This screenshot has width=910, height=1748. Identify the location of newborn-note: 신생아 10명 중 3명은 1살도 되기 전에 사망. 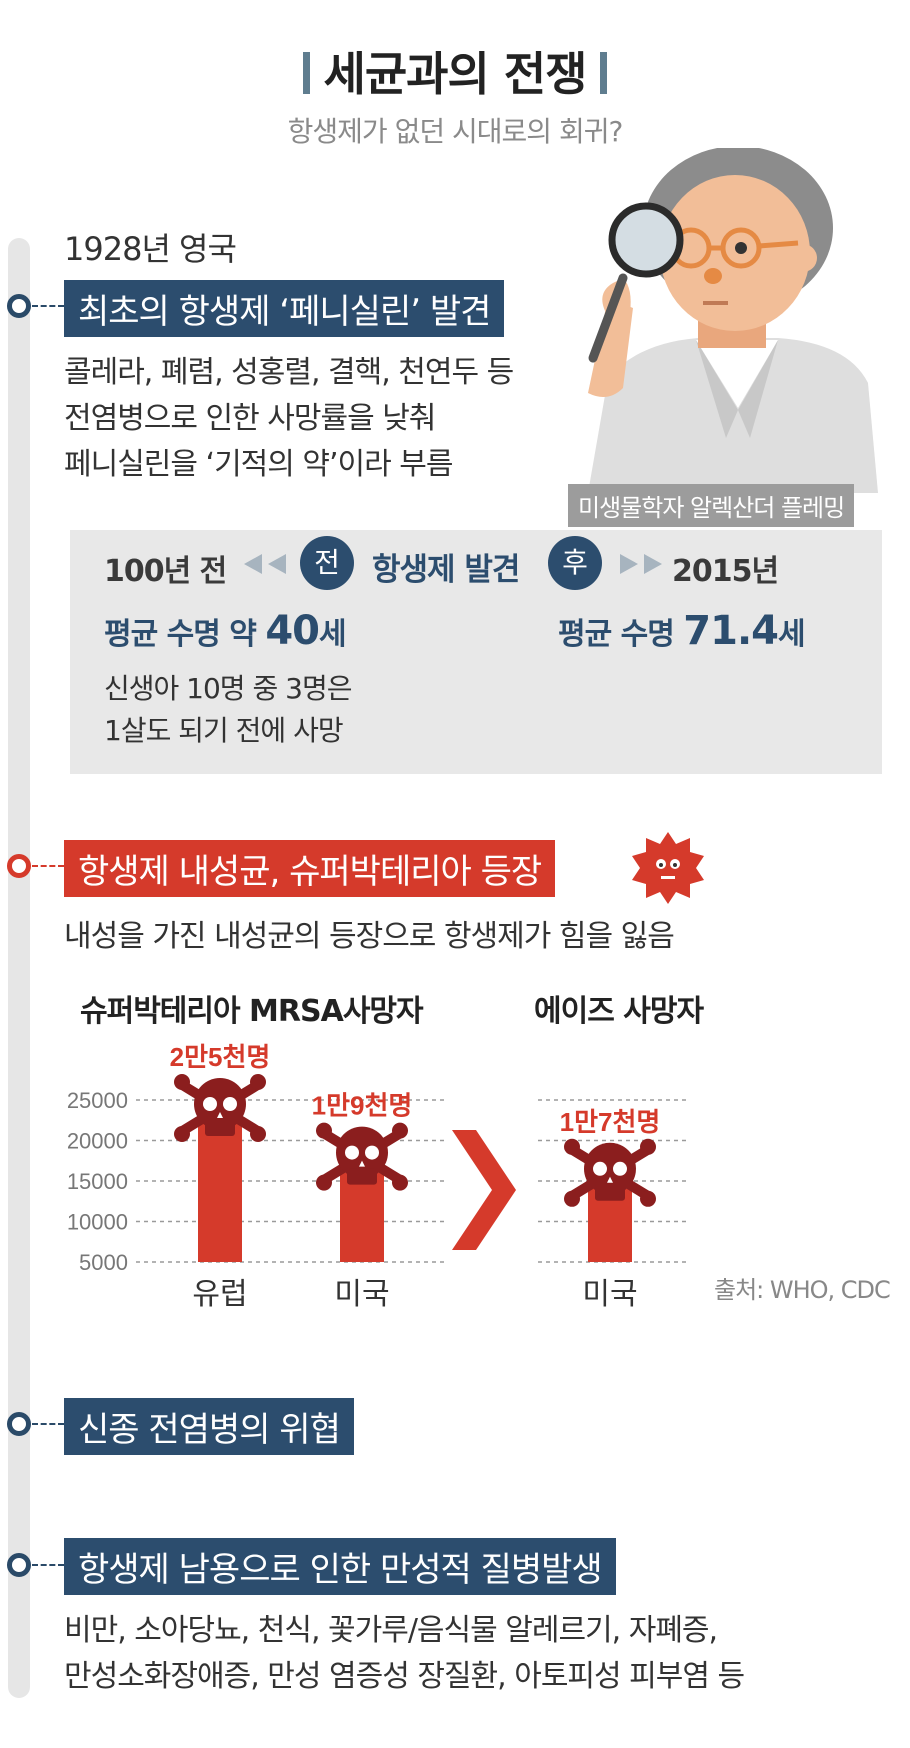
(228, 710).